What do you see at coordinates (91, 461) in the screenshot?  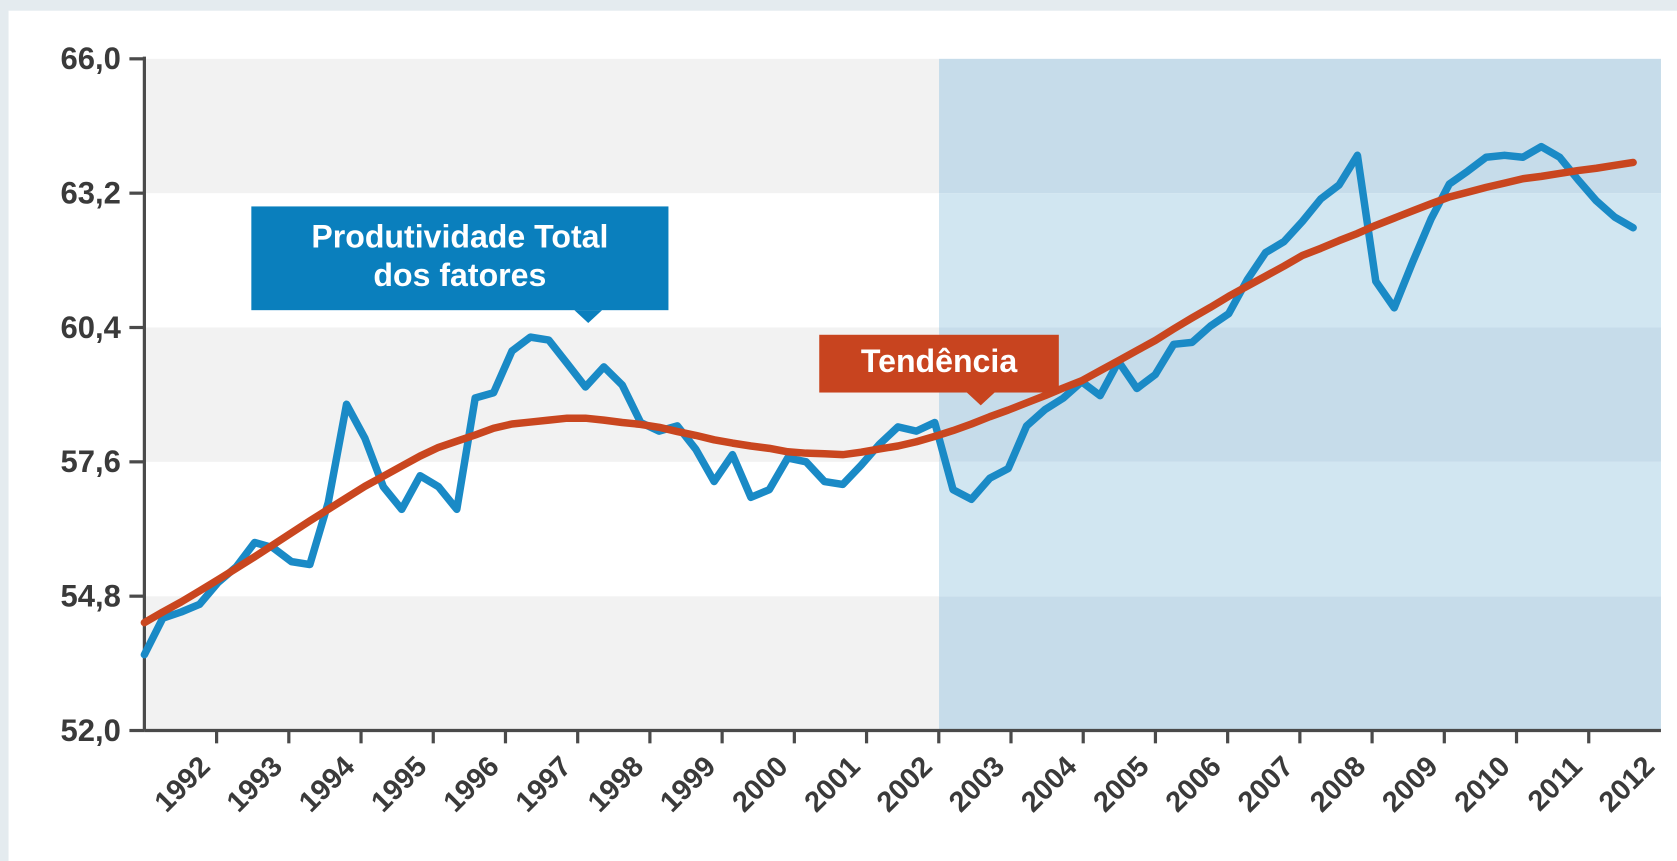 I see `y-tick-label: 57,6` at bounding box center [91, 461].